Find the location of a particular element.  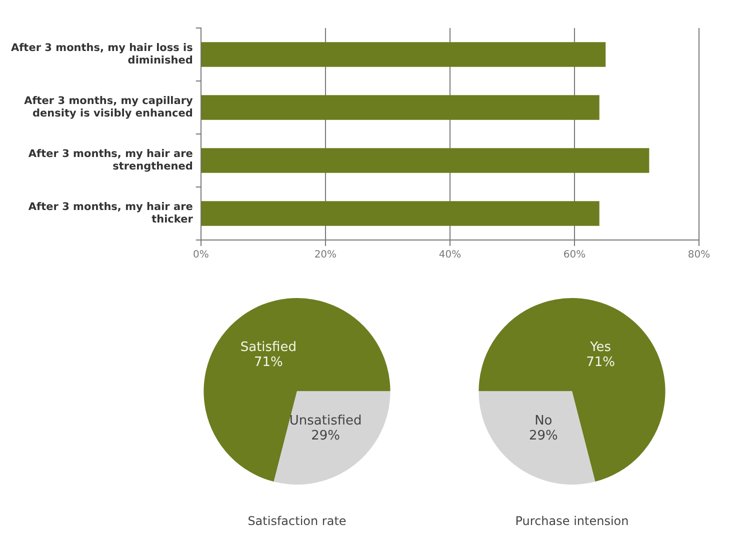

x-tick-label: 0% is located at coordinates (200, 255).